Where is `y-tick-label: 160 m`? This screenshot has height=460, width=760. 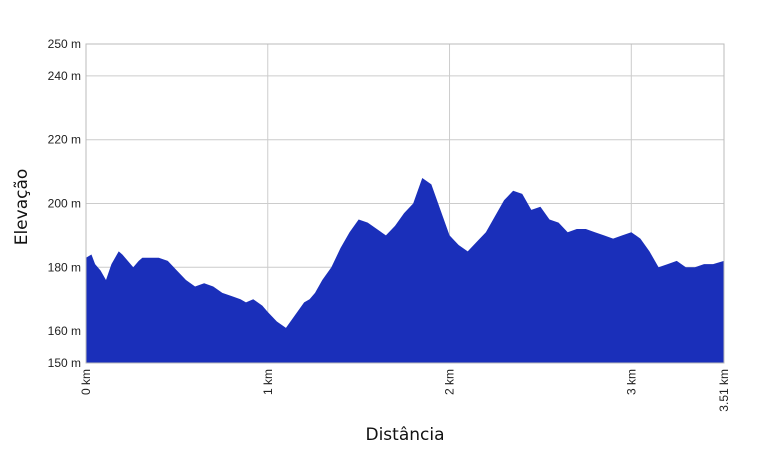
y-tick-label: 160 m is located at coordinates (64, 331).